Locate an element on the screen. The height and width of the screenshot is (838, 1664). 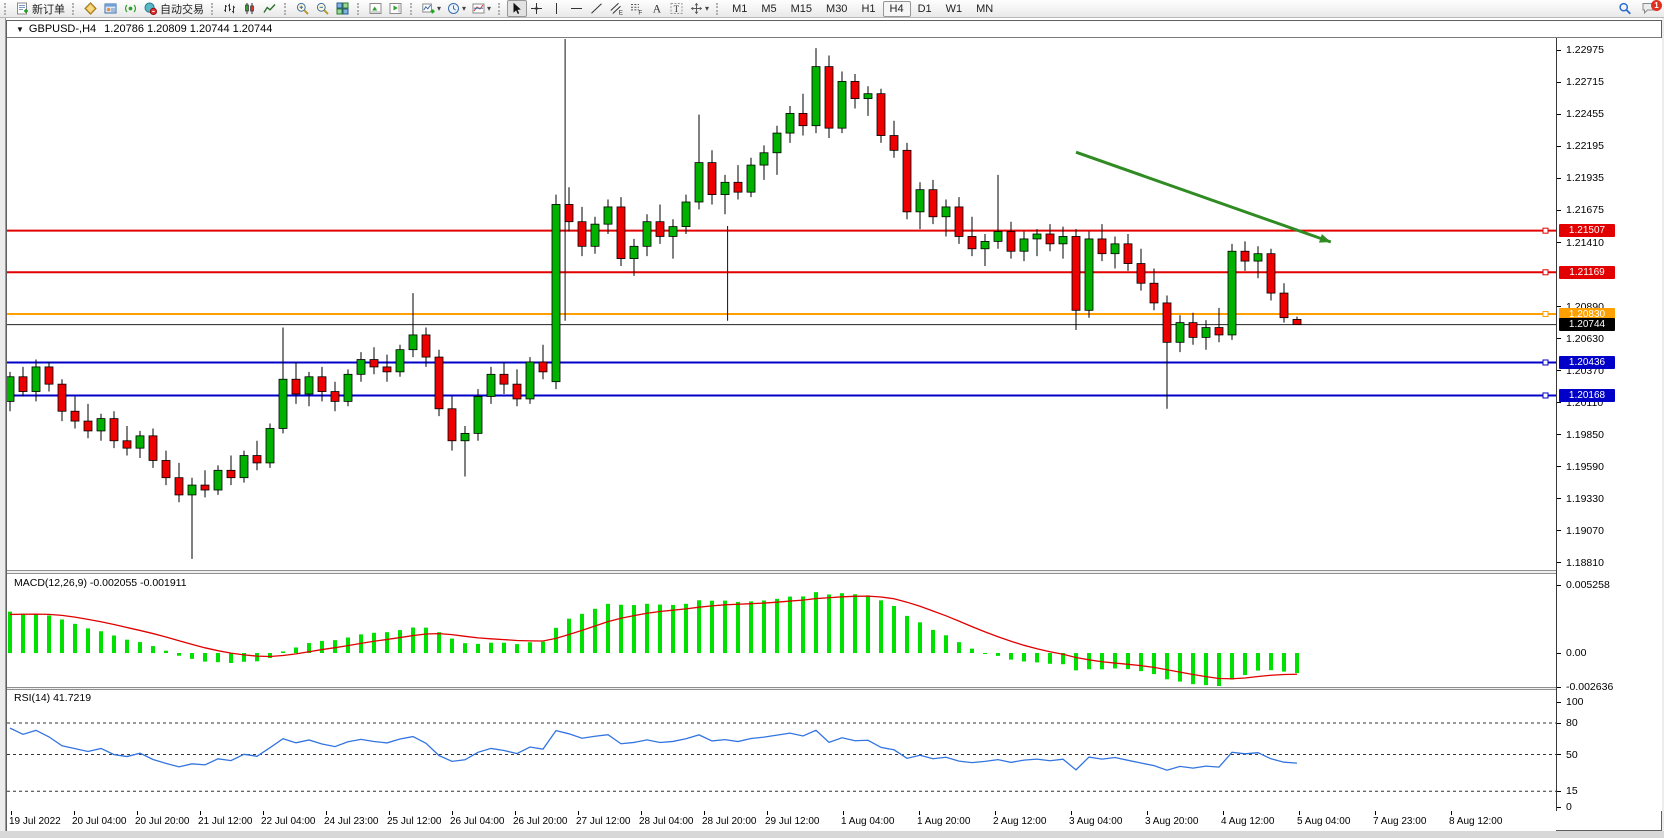
timeframe-M30: M30 is located at coordinates (837, 8).